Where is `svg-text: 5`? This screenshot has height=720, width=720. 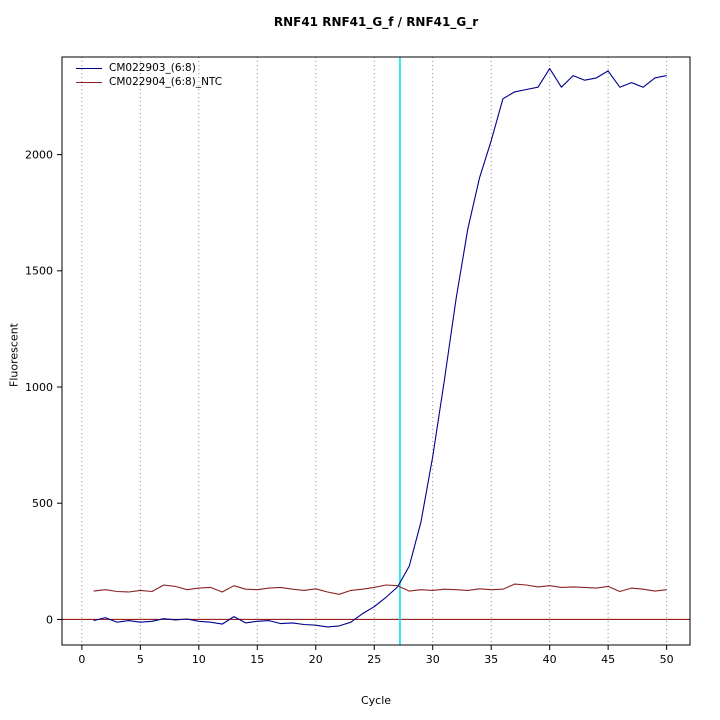 svg-text: 5 is located at coordinates (140, 659).